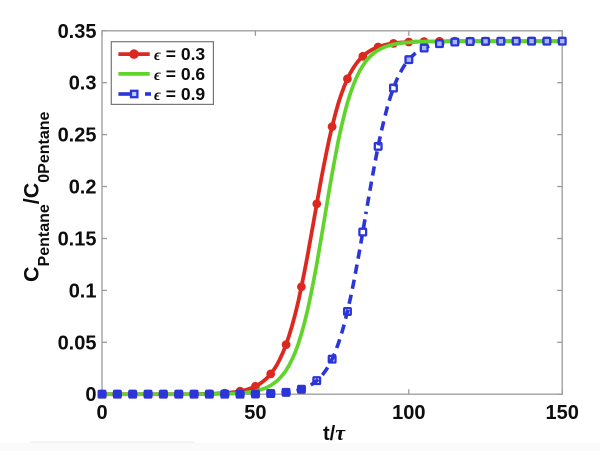 The width and height of the screenshot is (600, 455). Describe the element at coordinates (83, 84) in the screenshot. I see `svg-text: 0.3` at that location.